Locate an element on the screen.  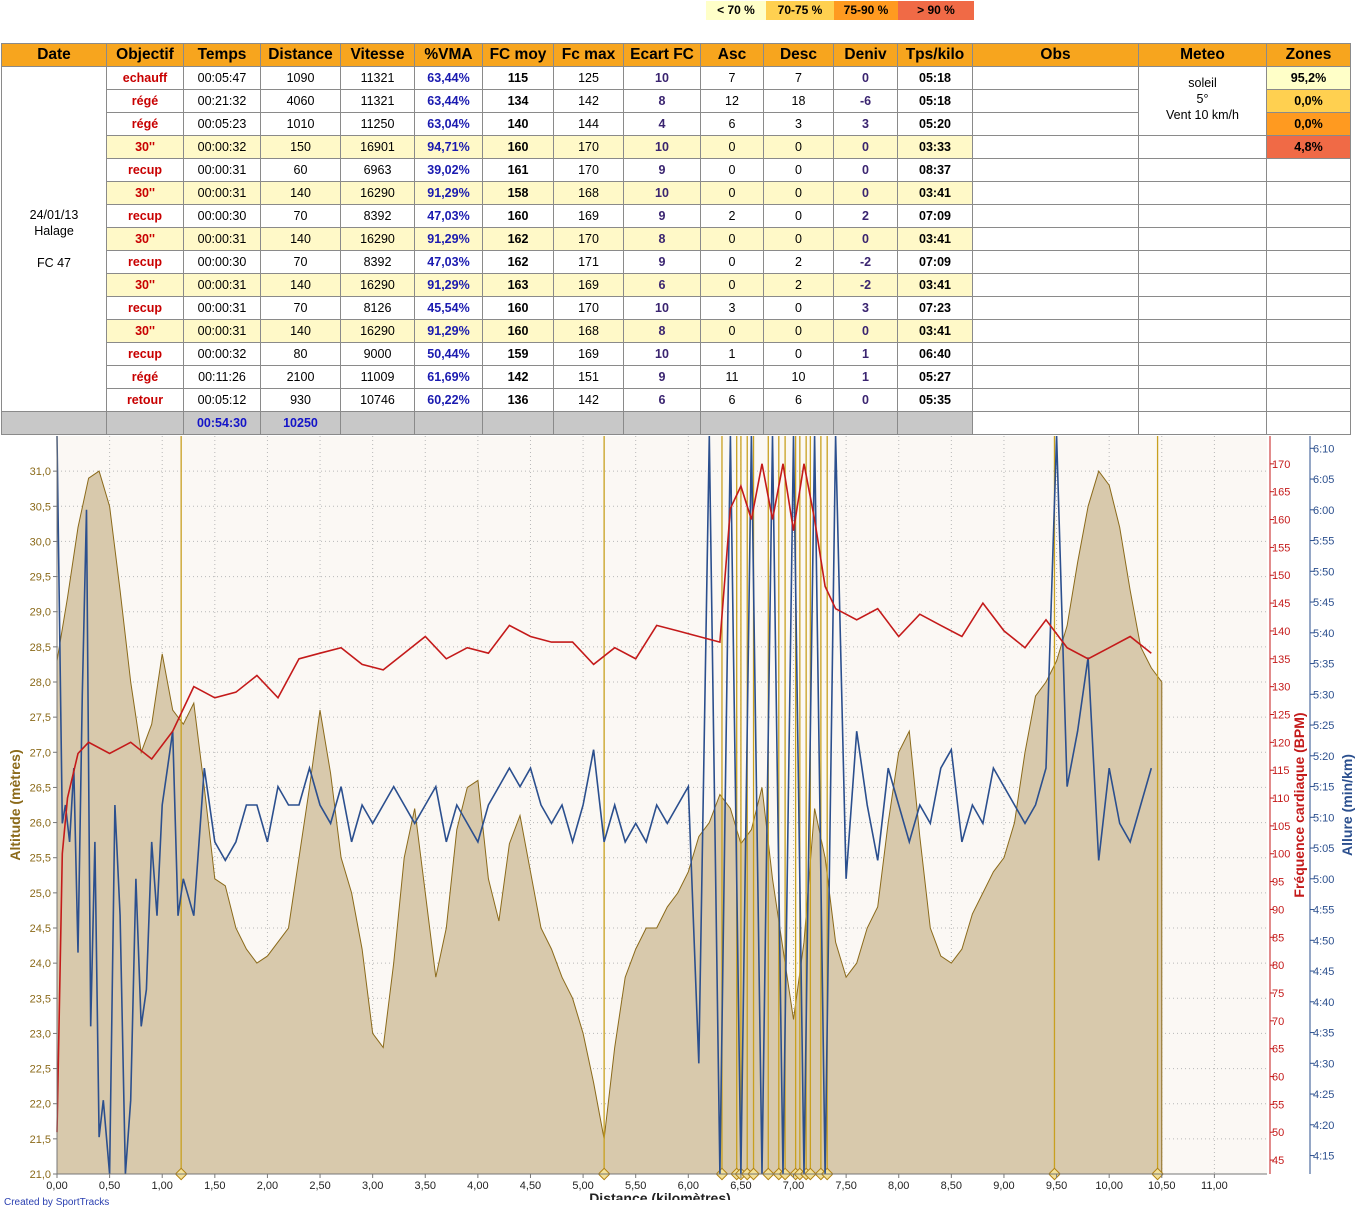
table-cell: 45,54% is located at coordinates (448, 308).